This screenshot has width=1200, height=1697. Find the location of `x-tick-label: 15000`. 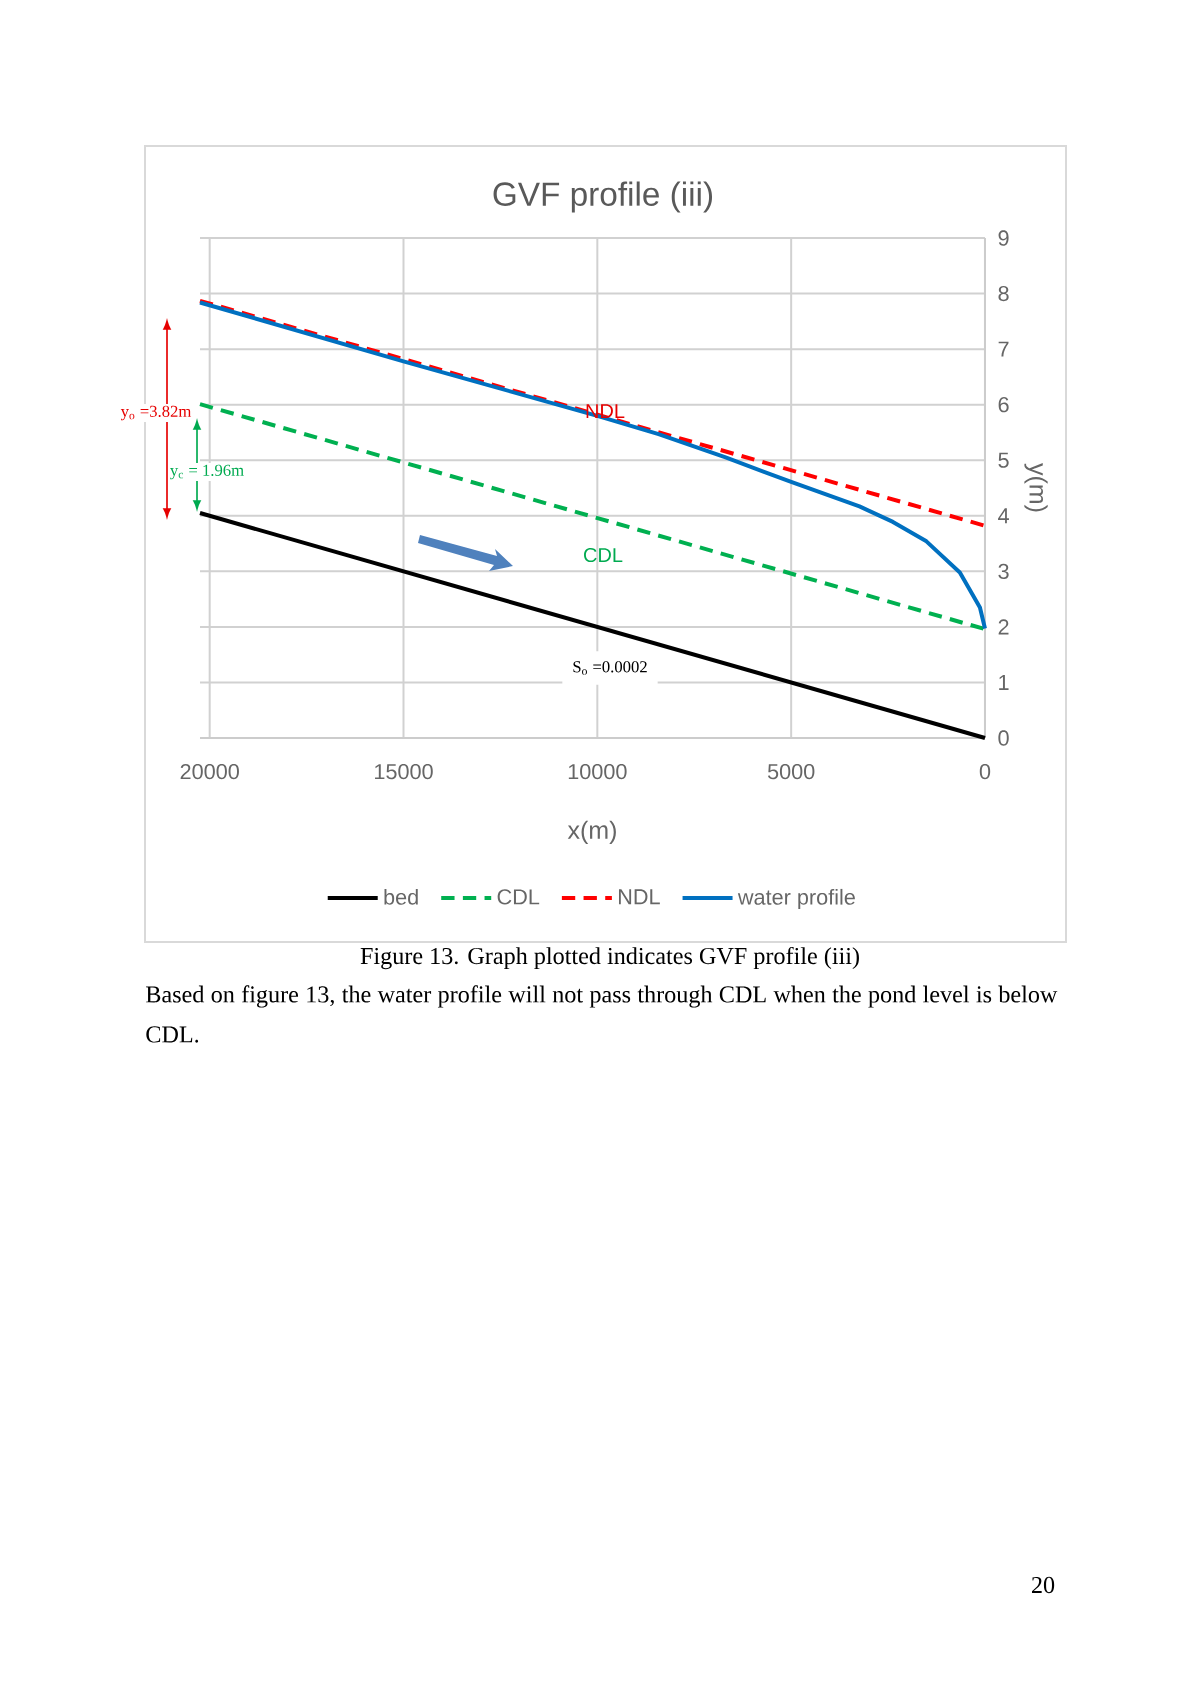

x-tick-label: 15000 is located at coordinates (404, 771).